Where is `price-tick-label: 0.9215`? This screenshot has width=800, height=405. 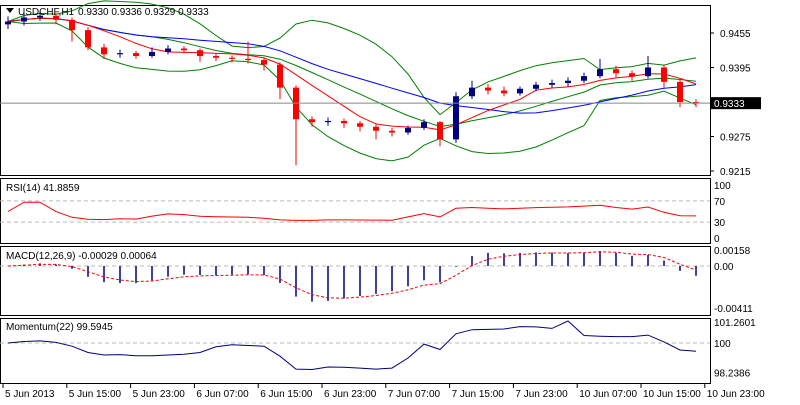 price-tick-label: 0.9215 is located at coordinates (735, 172).